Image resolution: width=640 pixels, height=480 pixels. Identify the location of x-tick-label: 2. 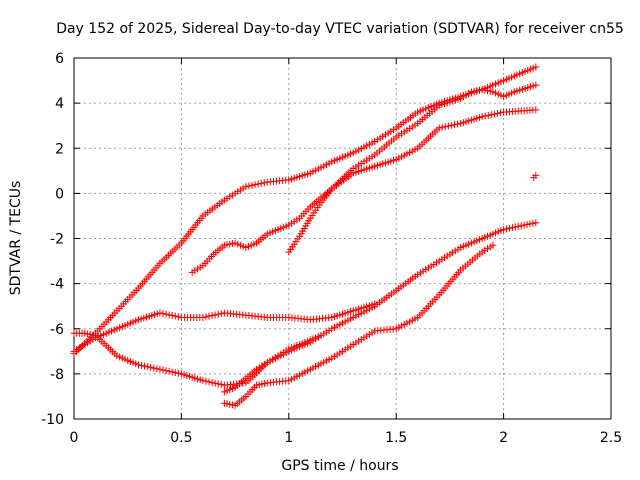
(503, 438).